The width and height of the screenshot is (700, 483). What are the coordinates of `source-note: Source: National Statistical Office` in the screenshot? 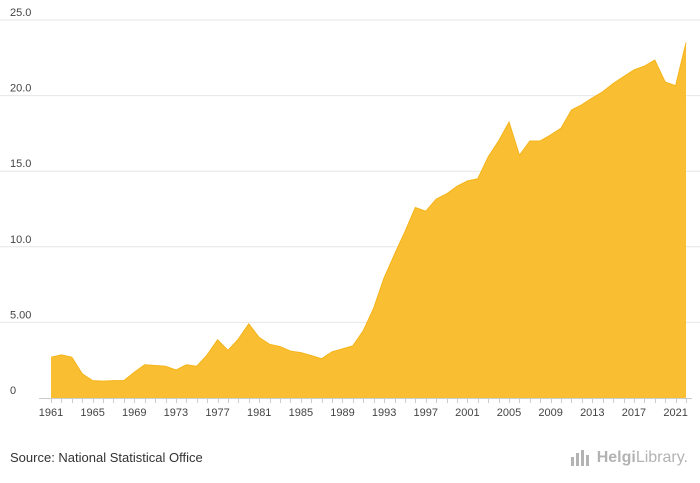 It's located at (106, 457).